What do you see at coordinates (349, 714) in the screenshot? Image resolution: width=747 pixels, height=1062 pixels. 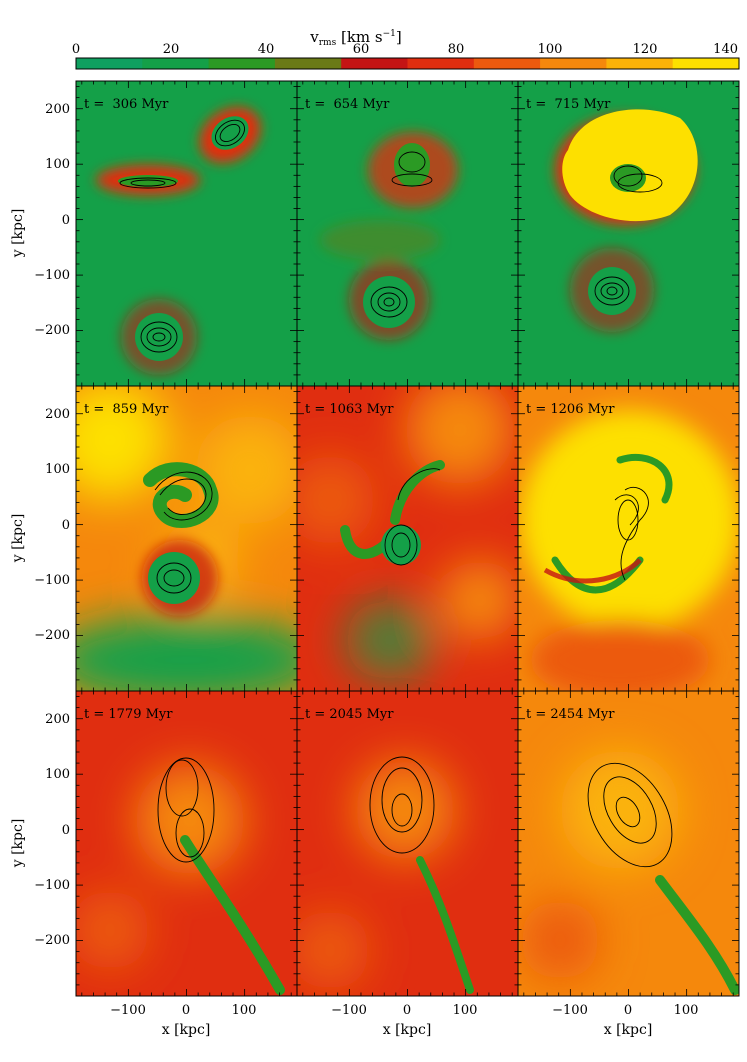 I see `panel-time-label: t = 2045 Myr` at bounding box center [349, 714].